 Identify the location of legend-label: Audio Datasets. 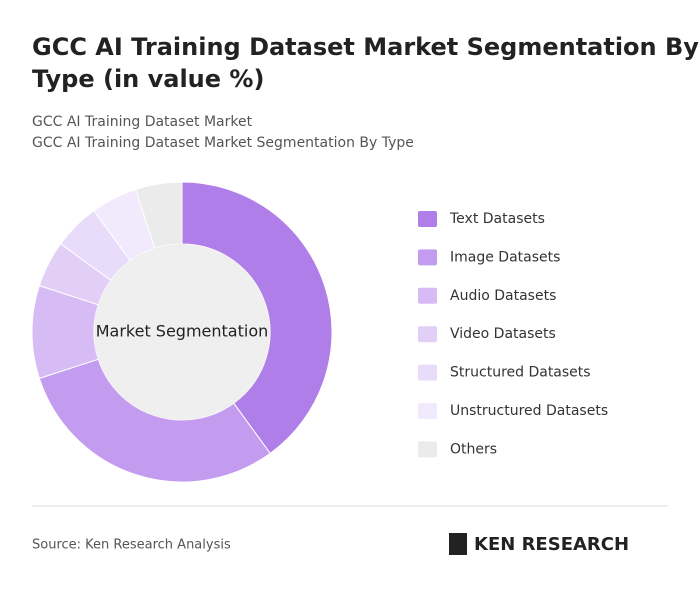
(503, 296).